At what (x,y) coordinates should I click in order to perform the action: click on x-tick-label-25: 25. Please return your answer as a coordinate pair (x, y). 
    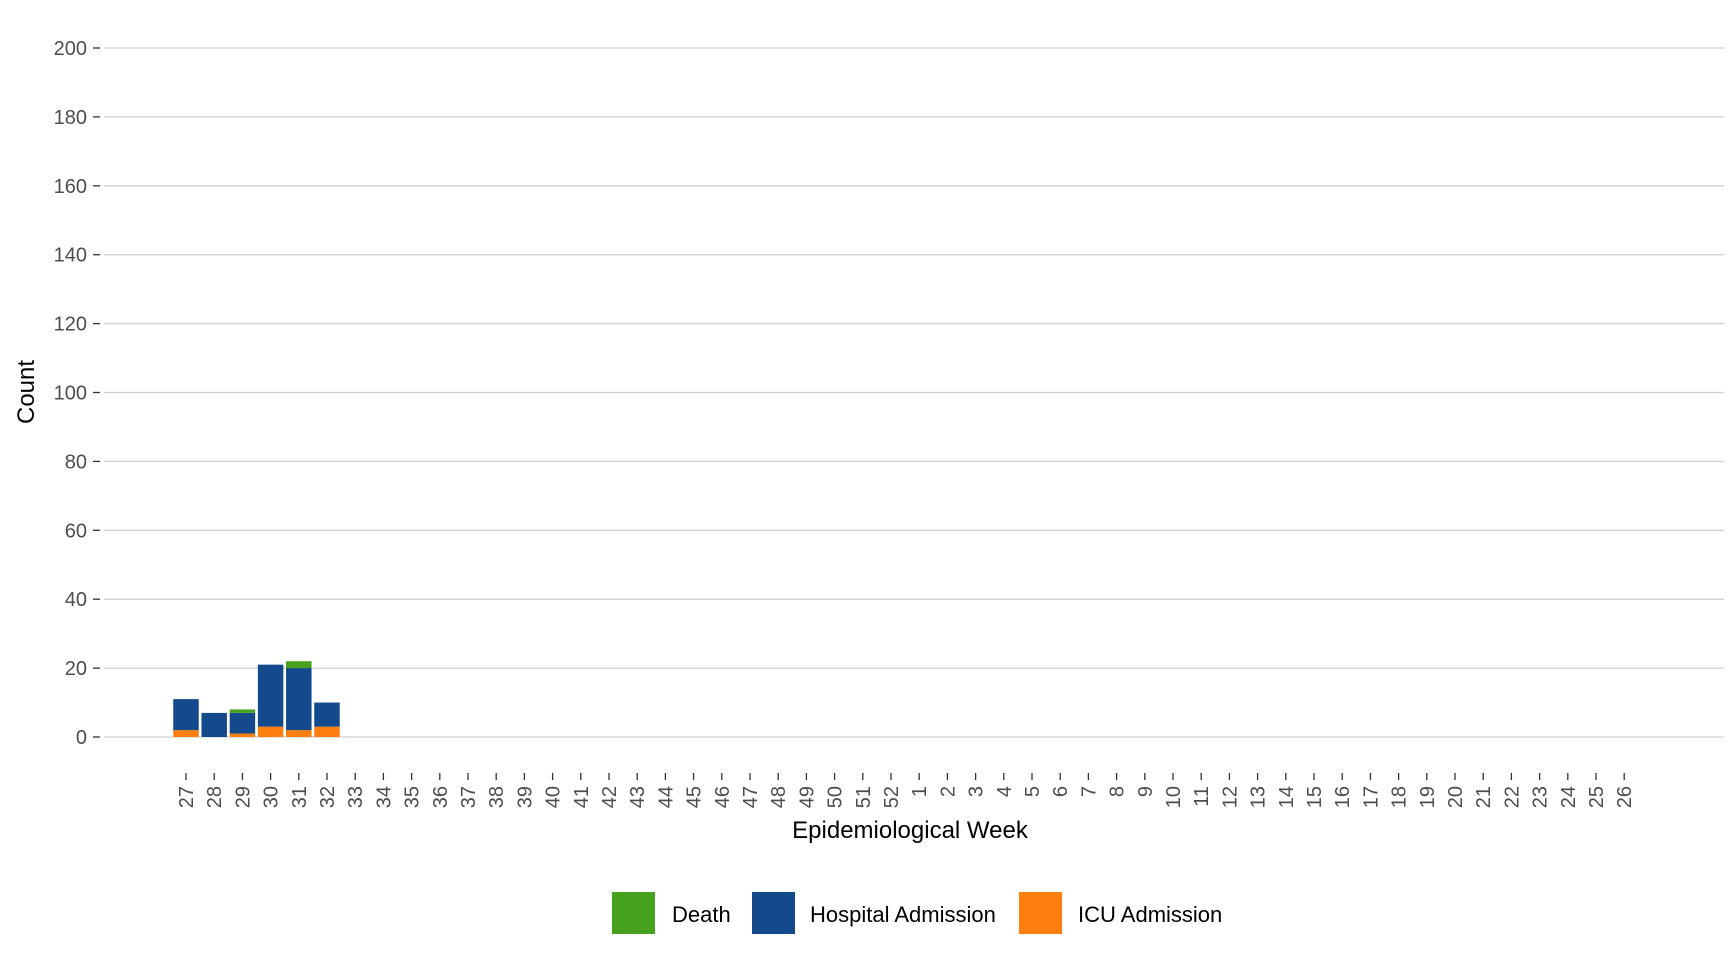
    Looking at the image, I should click on (1597, 797).